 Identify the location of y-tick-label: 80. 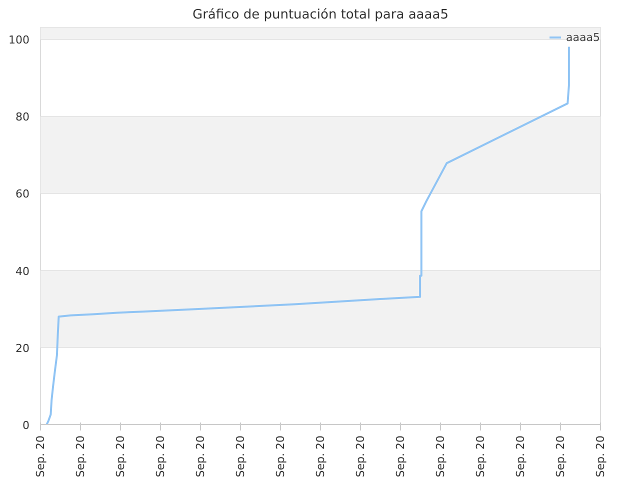
(23, 117).